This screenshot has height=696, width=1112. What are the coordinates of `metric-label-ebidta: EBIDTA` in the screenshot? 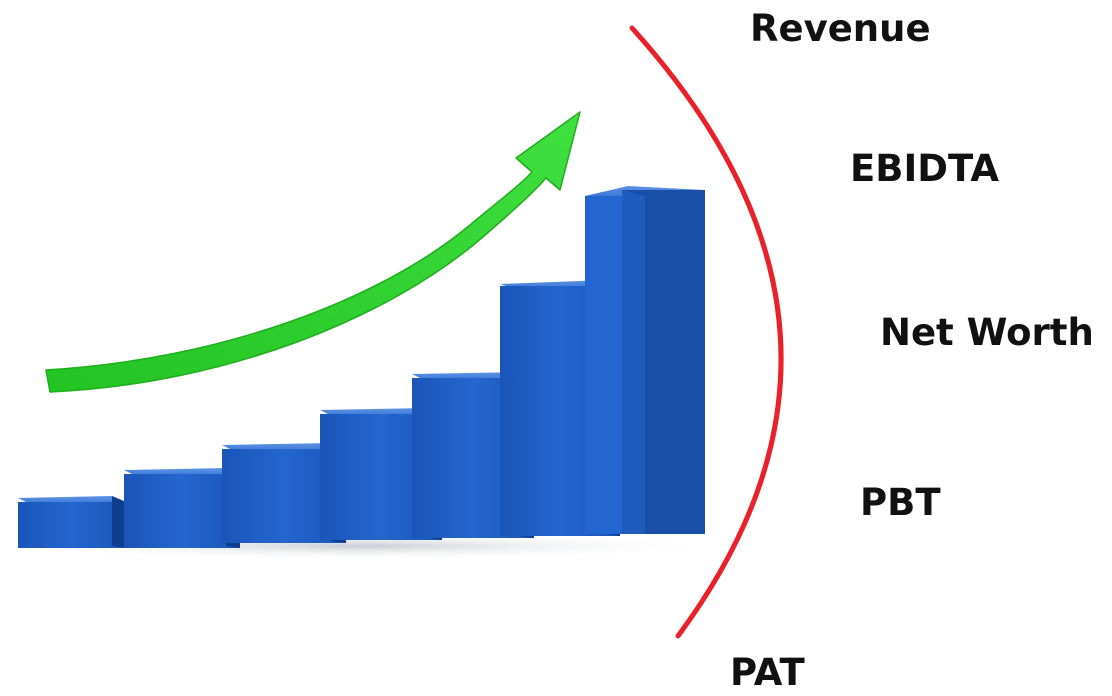 It's located at (924, 168).